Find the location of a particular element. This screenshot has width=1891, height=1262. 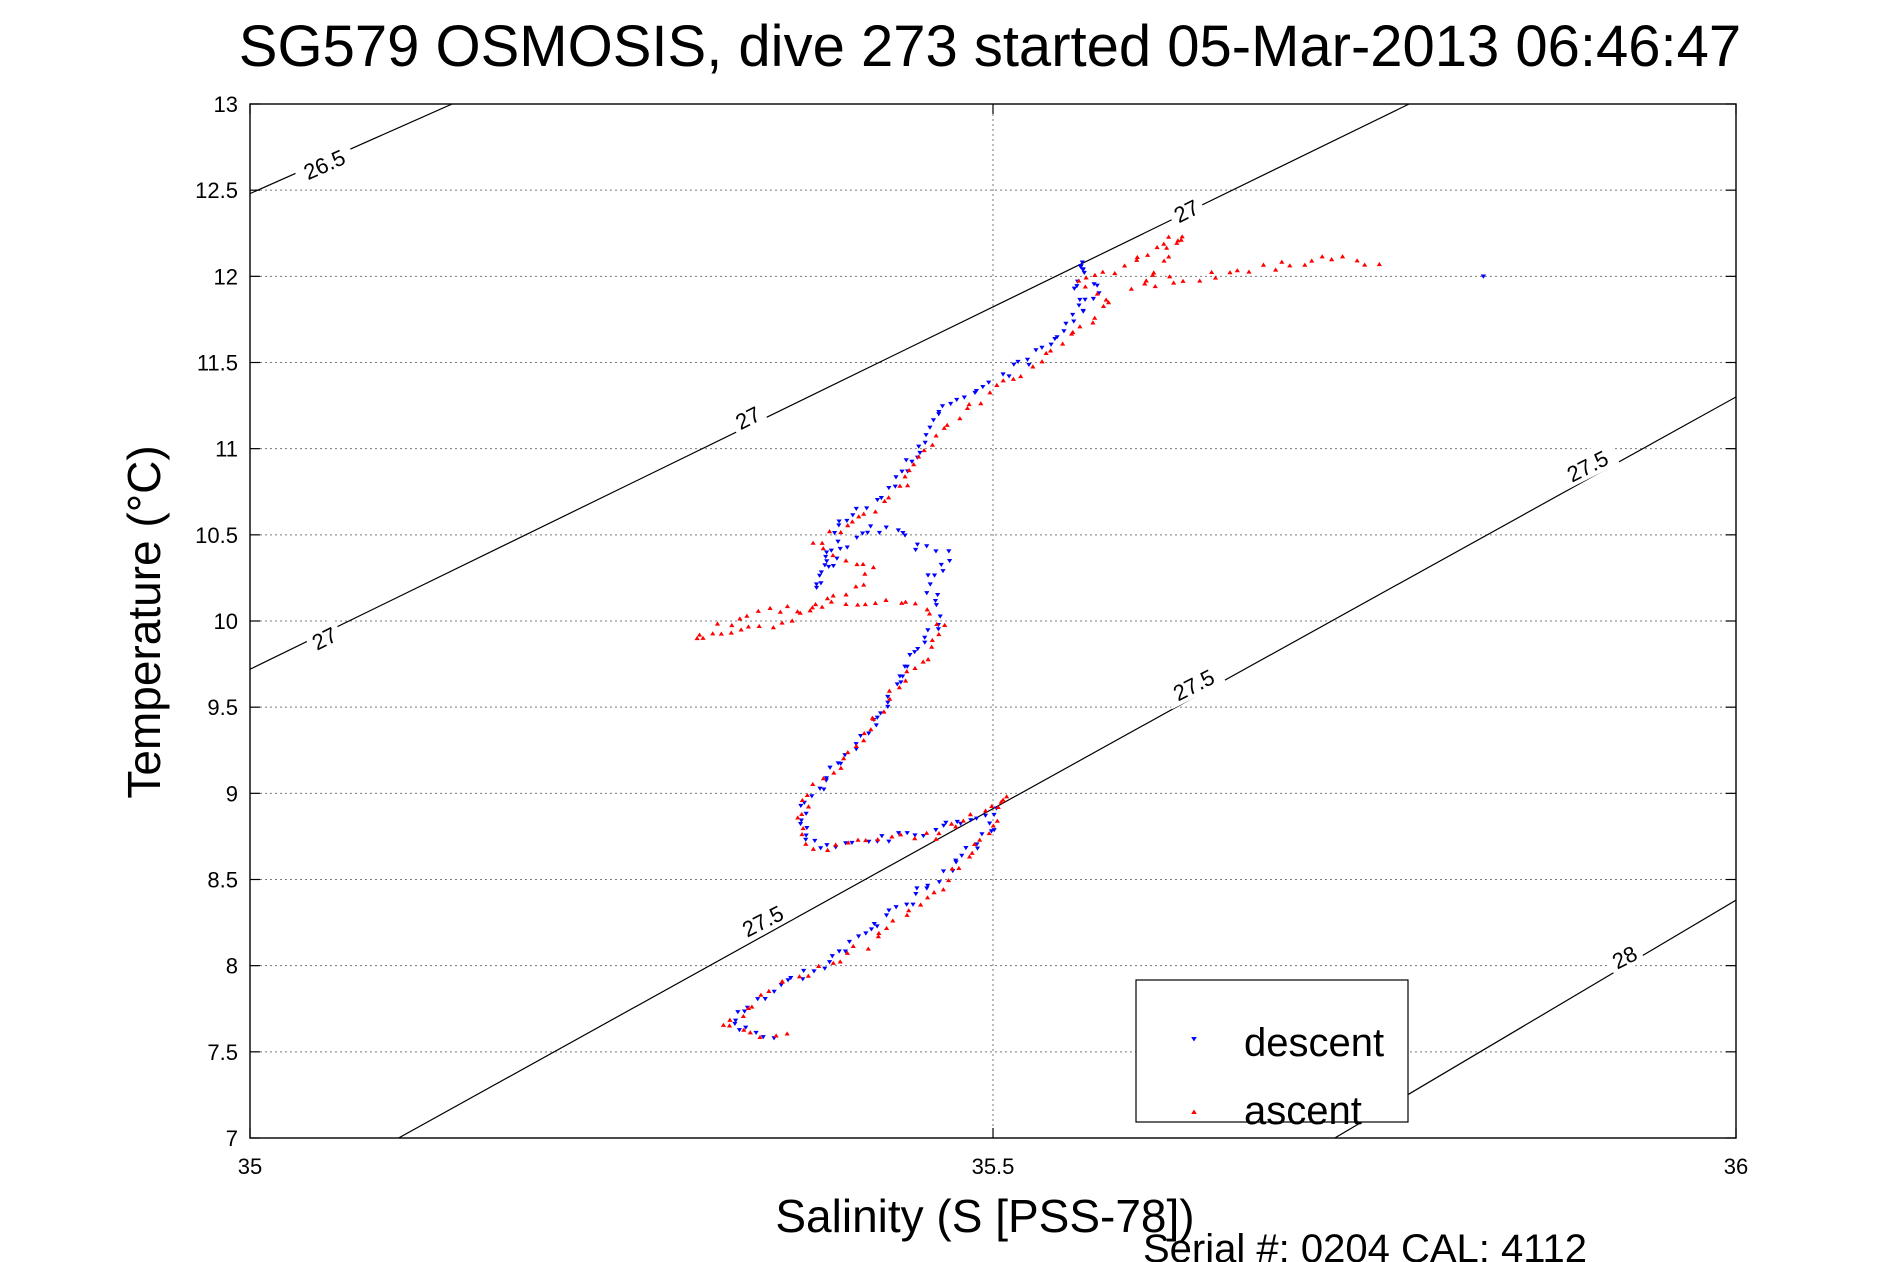

y-tick-label-0: 7 is located at coordinates (232, 1138).